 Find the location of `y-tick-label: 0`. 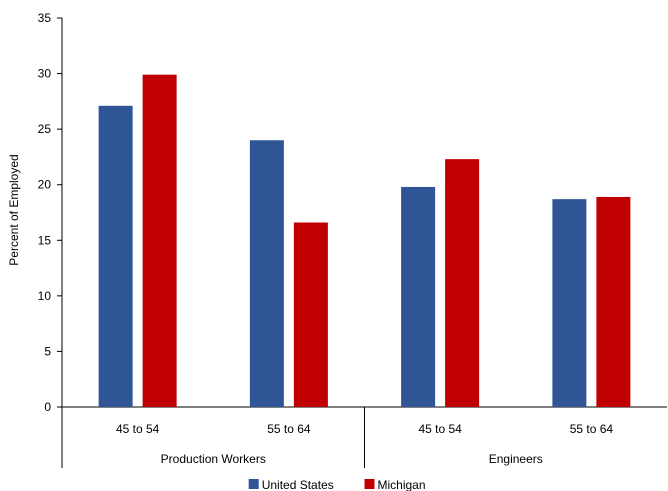

y-tick-label: 0 is located at coordinates (47, 407).